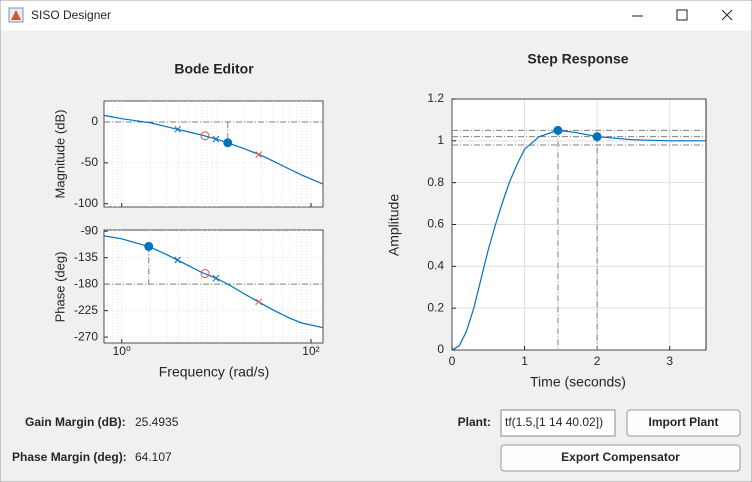  Describe the element at coordinates (86, 257) in the screenshot. I see `y-tick-label: -135` at that location.